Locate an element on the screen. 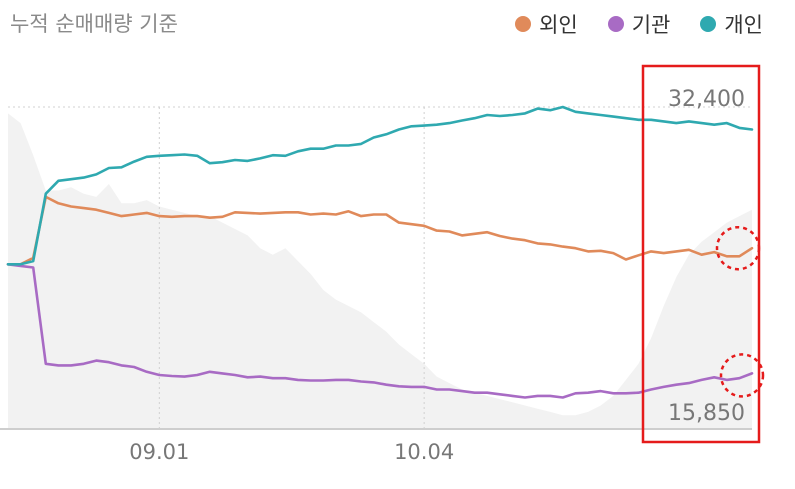  x-tick-label-1: 10.04 is located at coordinates (424, 452).